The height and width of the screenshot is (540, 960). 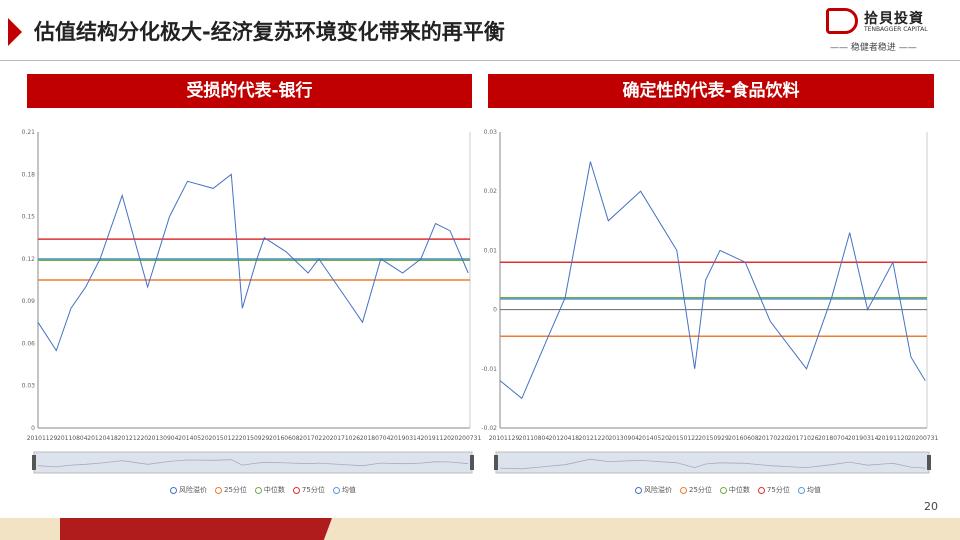 What do you see at coordinates (873, 48) in the screenshot?
I see `slogan: —— 稳健者稳进 ——` at bounding box center [873, 48].